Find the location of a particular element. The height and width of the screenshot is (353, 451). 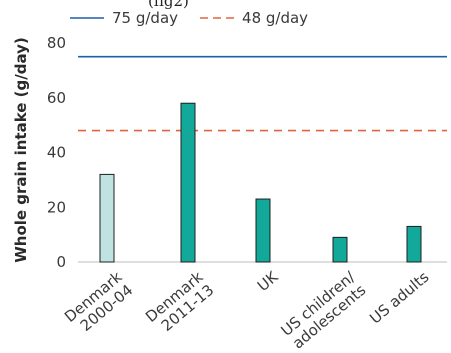

x-tick-label: UK is located at coordinates (268, 281).